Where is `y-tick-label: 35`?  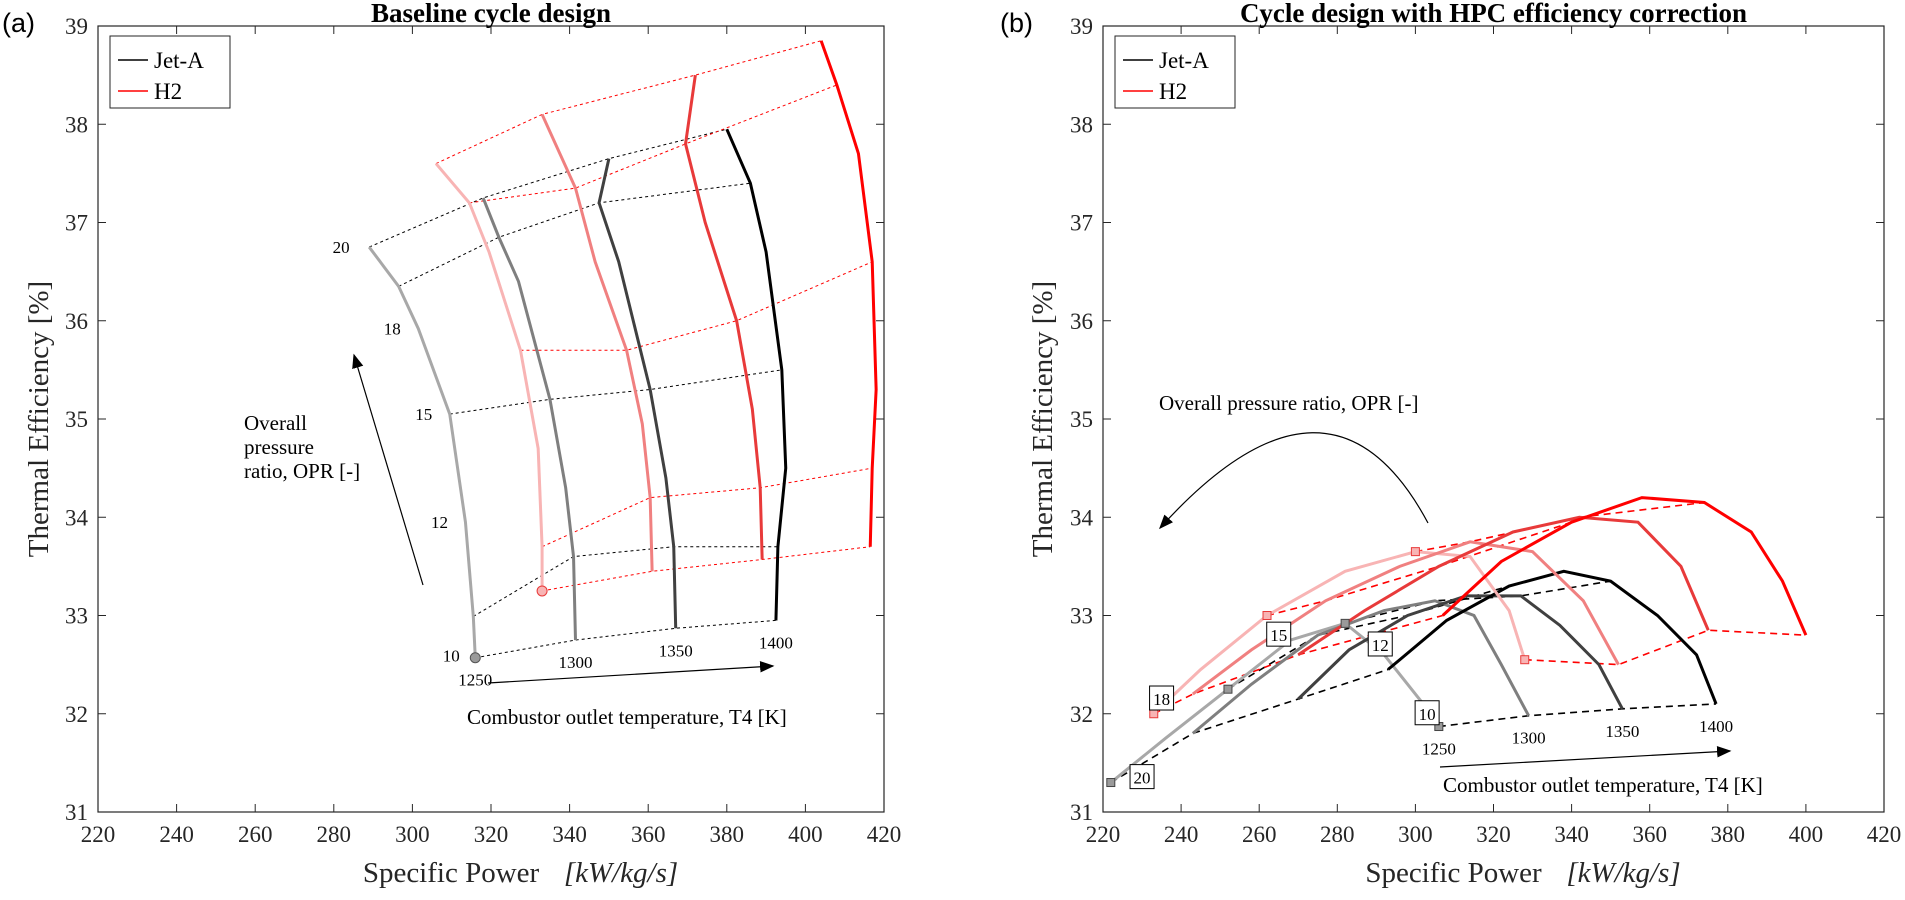 y-tick-label: 35 is located at coordinates (76, 419).